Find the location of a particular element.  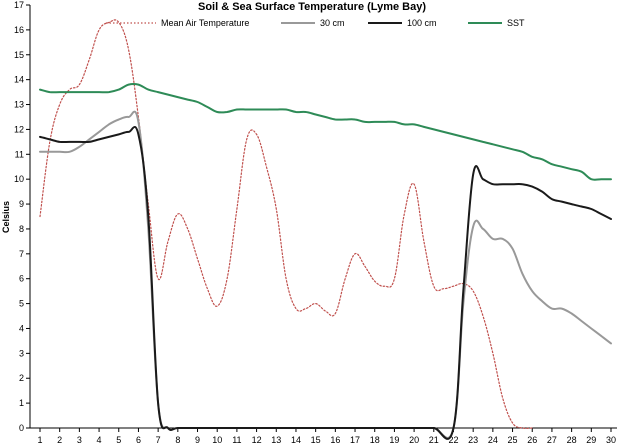

x-tick-label: 10 is located at coordinates (217, 440).